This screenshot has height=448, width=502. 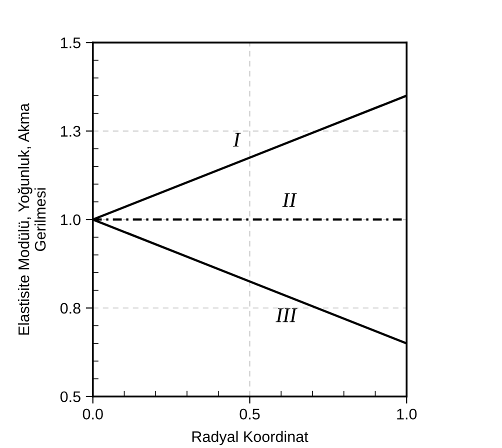 I want to click on series-label: III, so click(x=287, y=315).